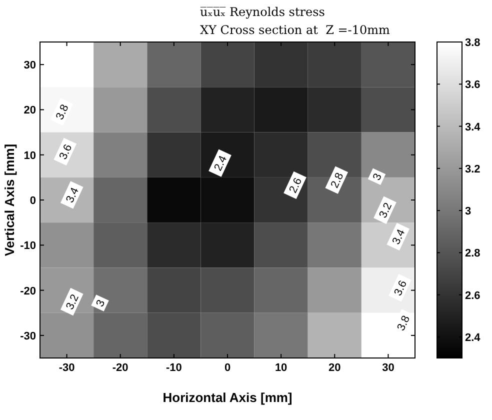 This screenshot has height=420, width=492. What do you see at coordinates (472, 296) in the screenshot?
I see `color-bar-label: 2.6` at bounding box center [472, 296].